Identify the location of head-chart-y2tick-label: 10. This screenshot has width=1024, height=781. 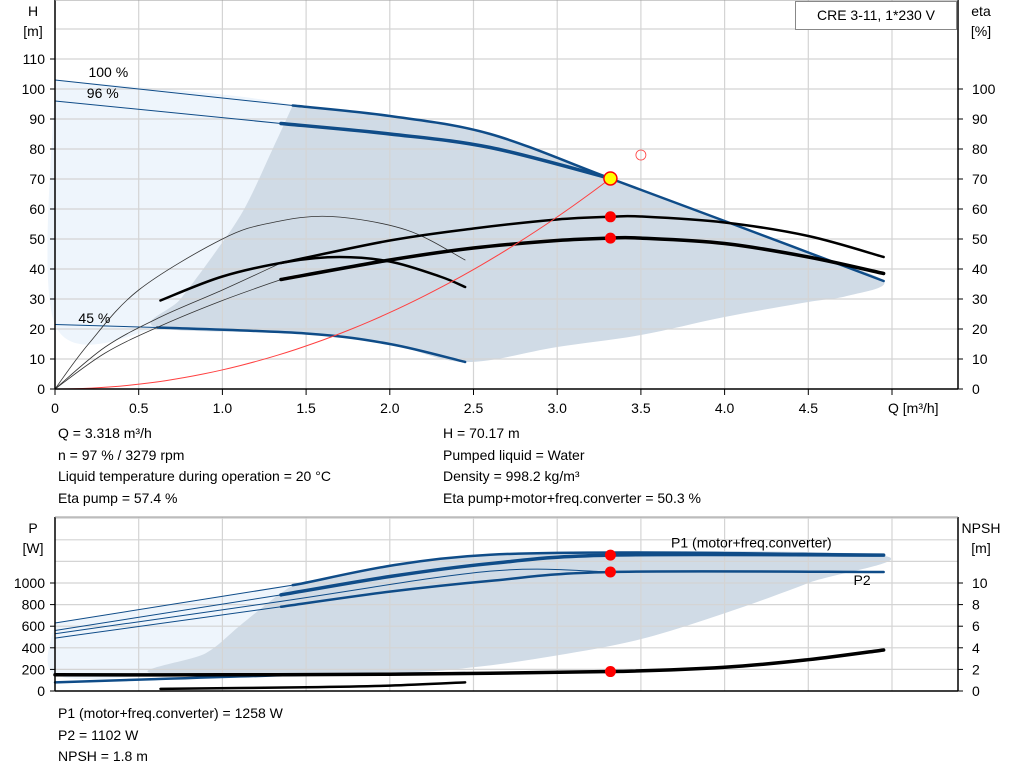
(980, 359).